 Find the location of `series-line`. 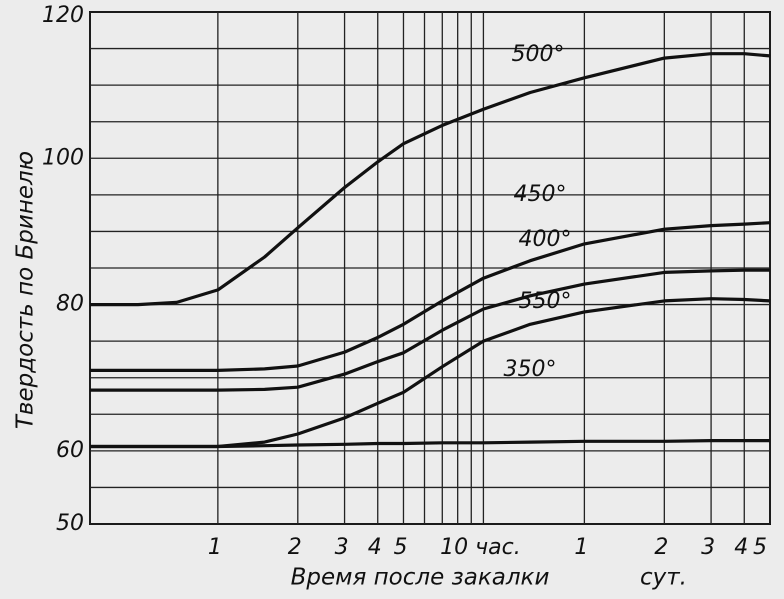

series-line is located at coordinates (430, 444).